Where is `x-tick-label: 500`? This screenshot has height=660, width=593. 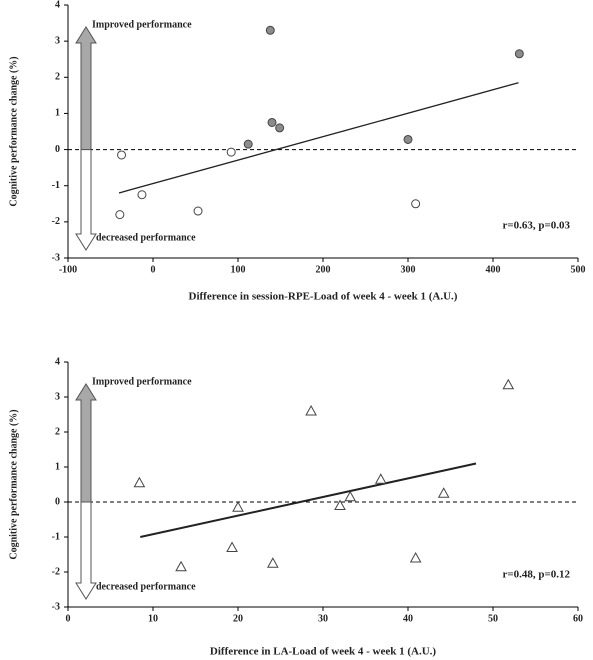
x-tick-label: 500 is located at coordinates (578, 269).